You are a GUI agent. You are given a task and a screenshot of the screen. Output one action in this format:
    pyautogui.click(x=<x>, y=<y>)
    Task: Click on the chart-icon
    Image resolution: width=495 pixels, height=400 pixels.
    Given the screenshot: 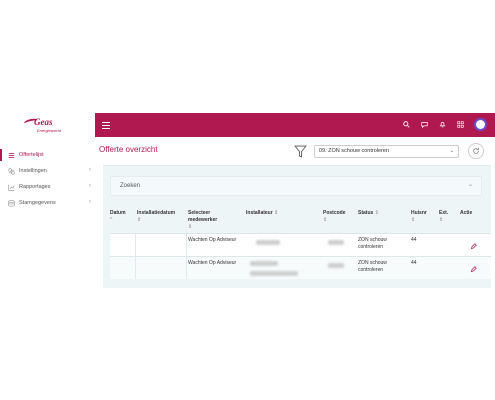 What is the action you would take?
    pyautogui.click(x=11, y=187)
    